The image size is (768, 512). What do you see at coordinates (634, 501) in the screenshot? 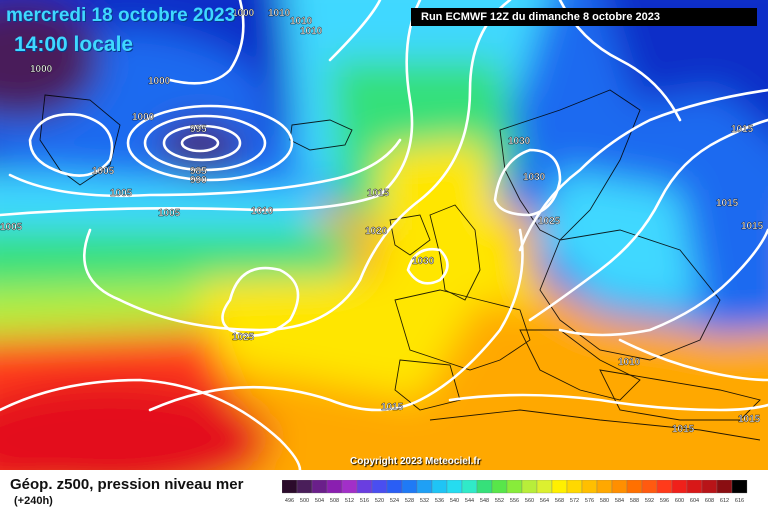
I see `scale-label: 588` at bounding box center [634, 501].